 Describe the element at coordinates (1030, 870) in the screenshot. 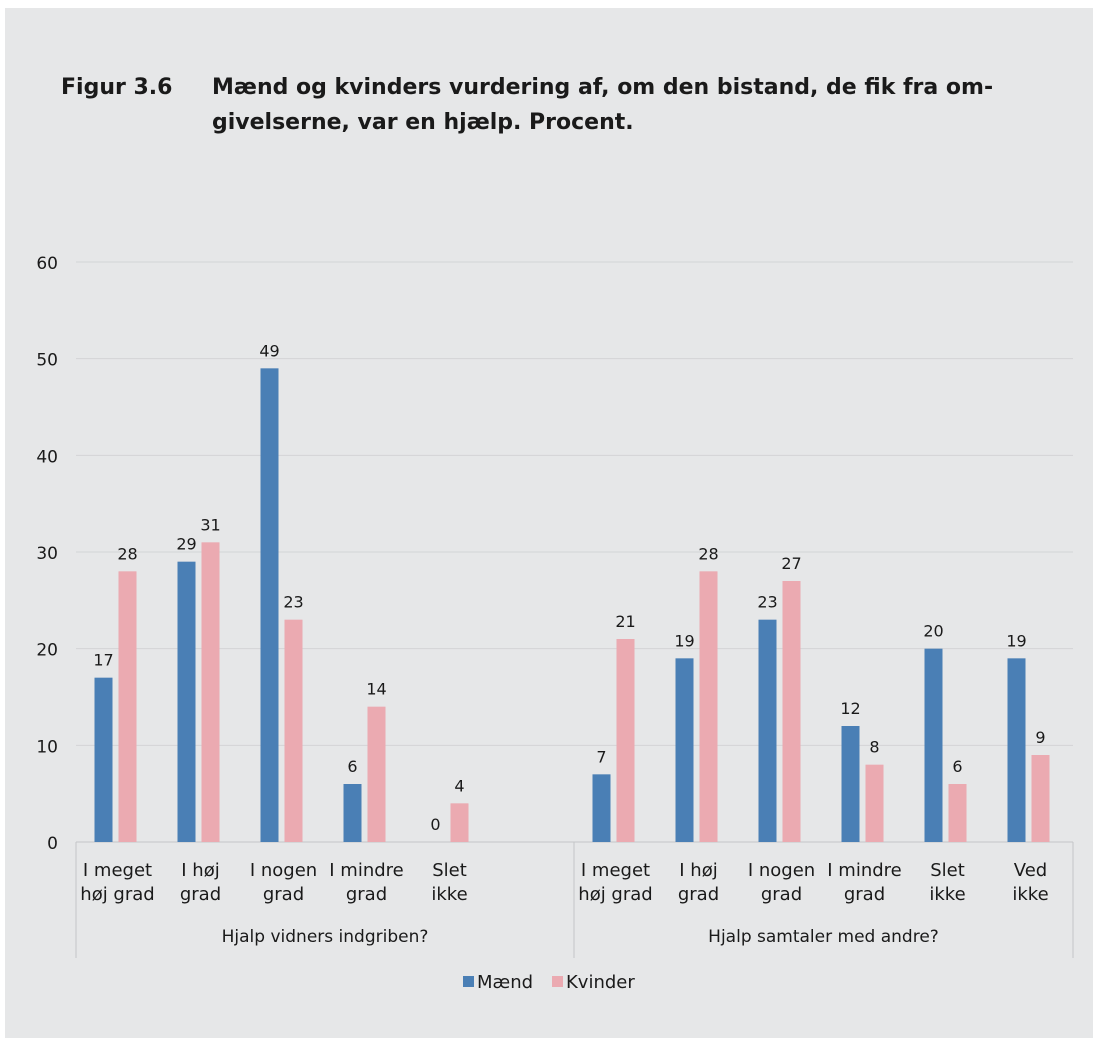

I see `x-tick-label: Ved` at that location.